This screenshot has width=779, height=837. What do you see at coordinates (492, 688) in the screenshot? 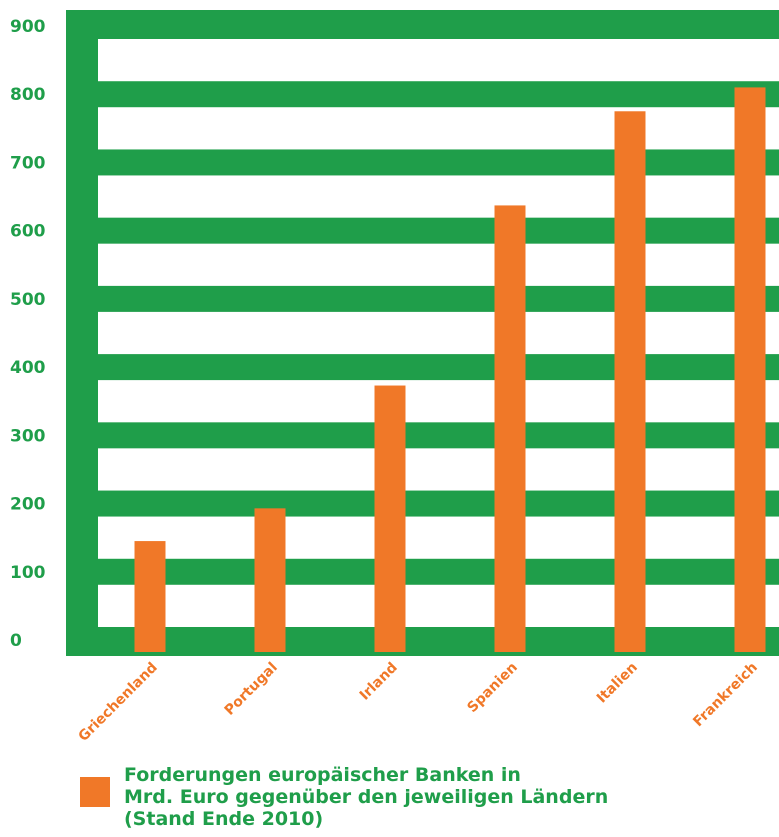
I see `x-tick-label: Spanien` at bounding box center [492, 688].